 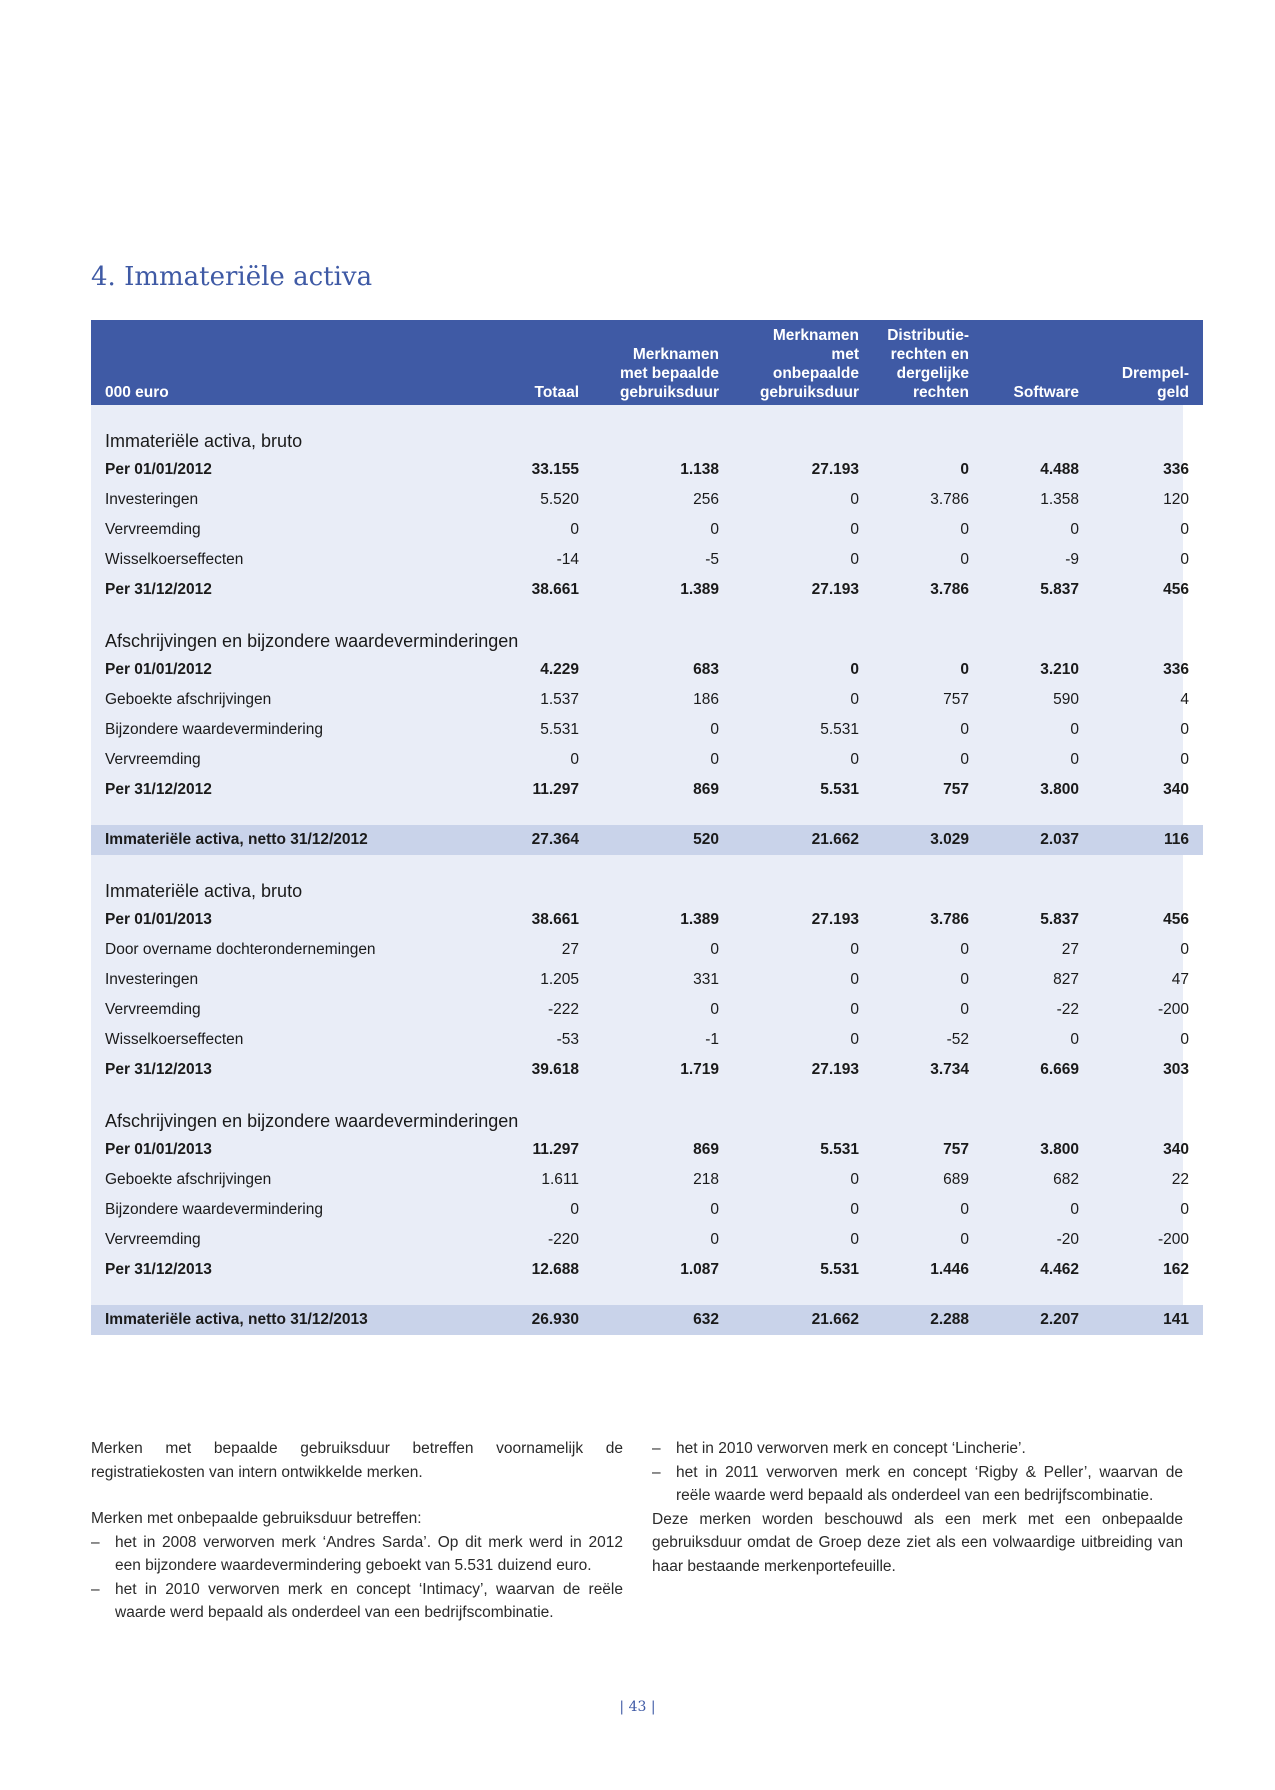 What do you see at coordinates (1148, 1320) in the screenshot?
I see `table-cell: 141` at bounding box center [1148, 1320].